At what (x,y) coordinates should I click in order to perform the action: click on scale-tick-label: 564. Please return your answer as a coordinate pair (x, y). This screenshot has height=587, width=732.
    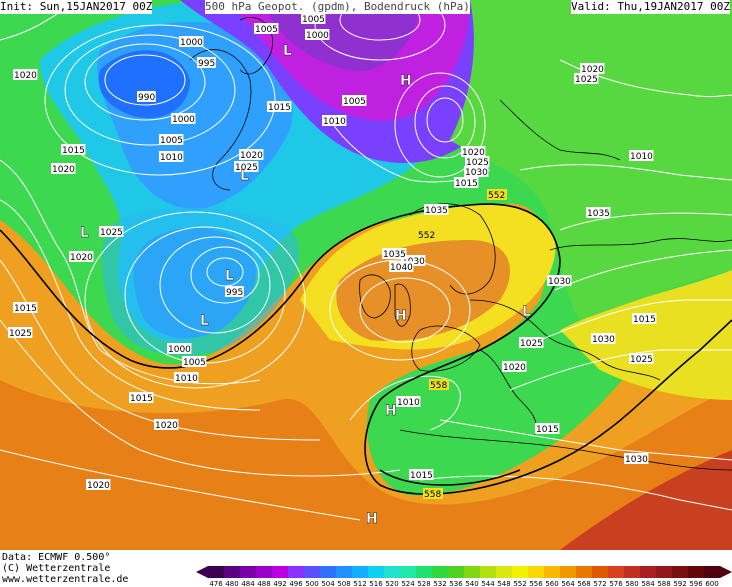
    Looking at the image, I should click on (568, 583).